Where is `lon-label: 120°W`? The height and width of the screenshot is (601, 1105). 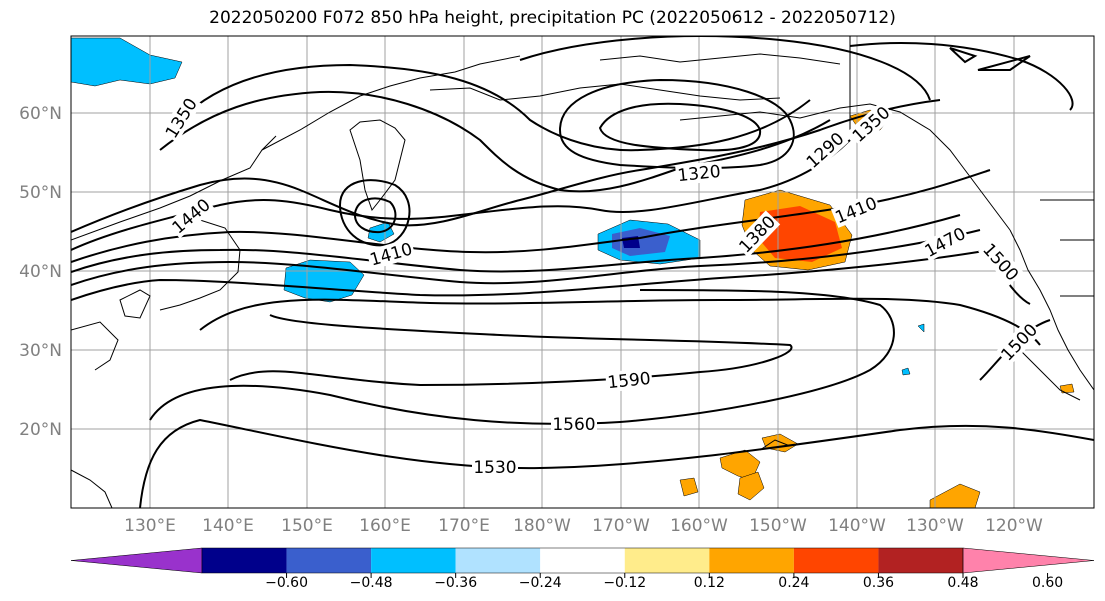 lon-label: 120°W is located at coordinates (1014, 526).